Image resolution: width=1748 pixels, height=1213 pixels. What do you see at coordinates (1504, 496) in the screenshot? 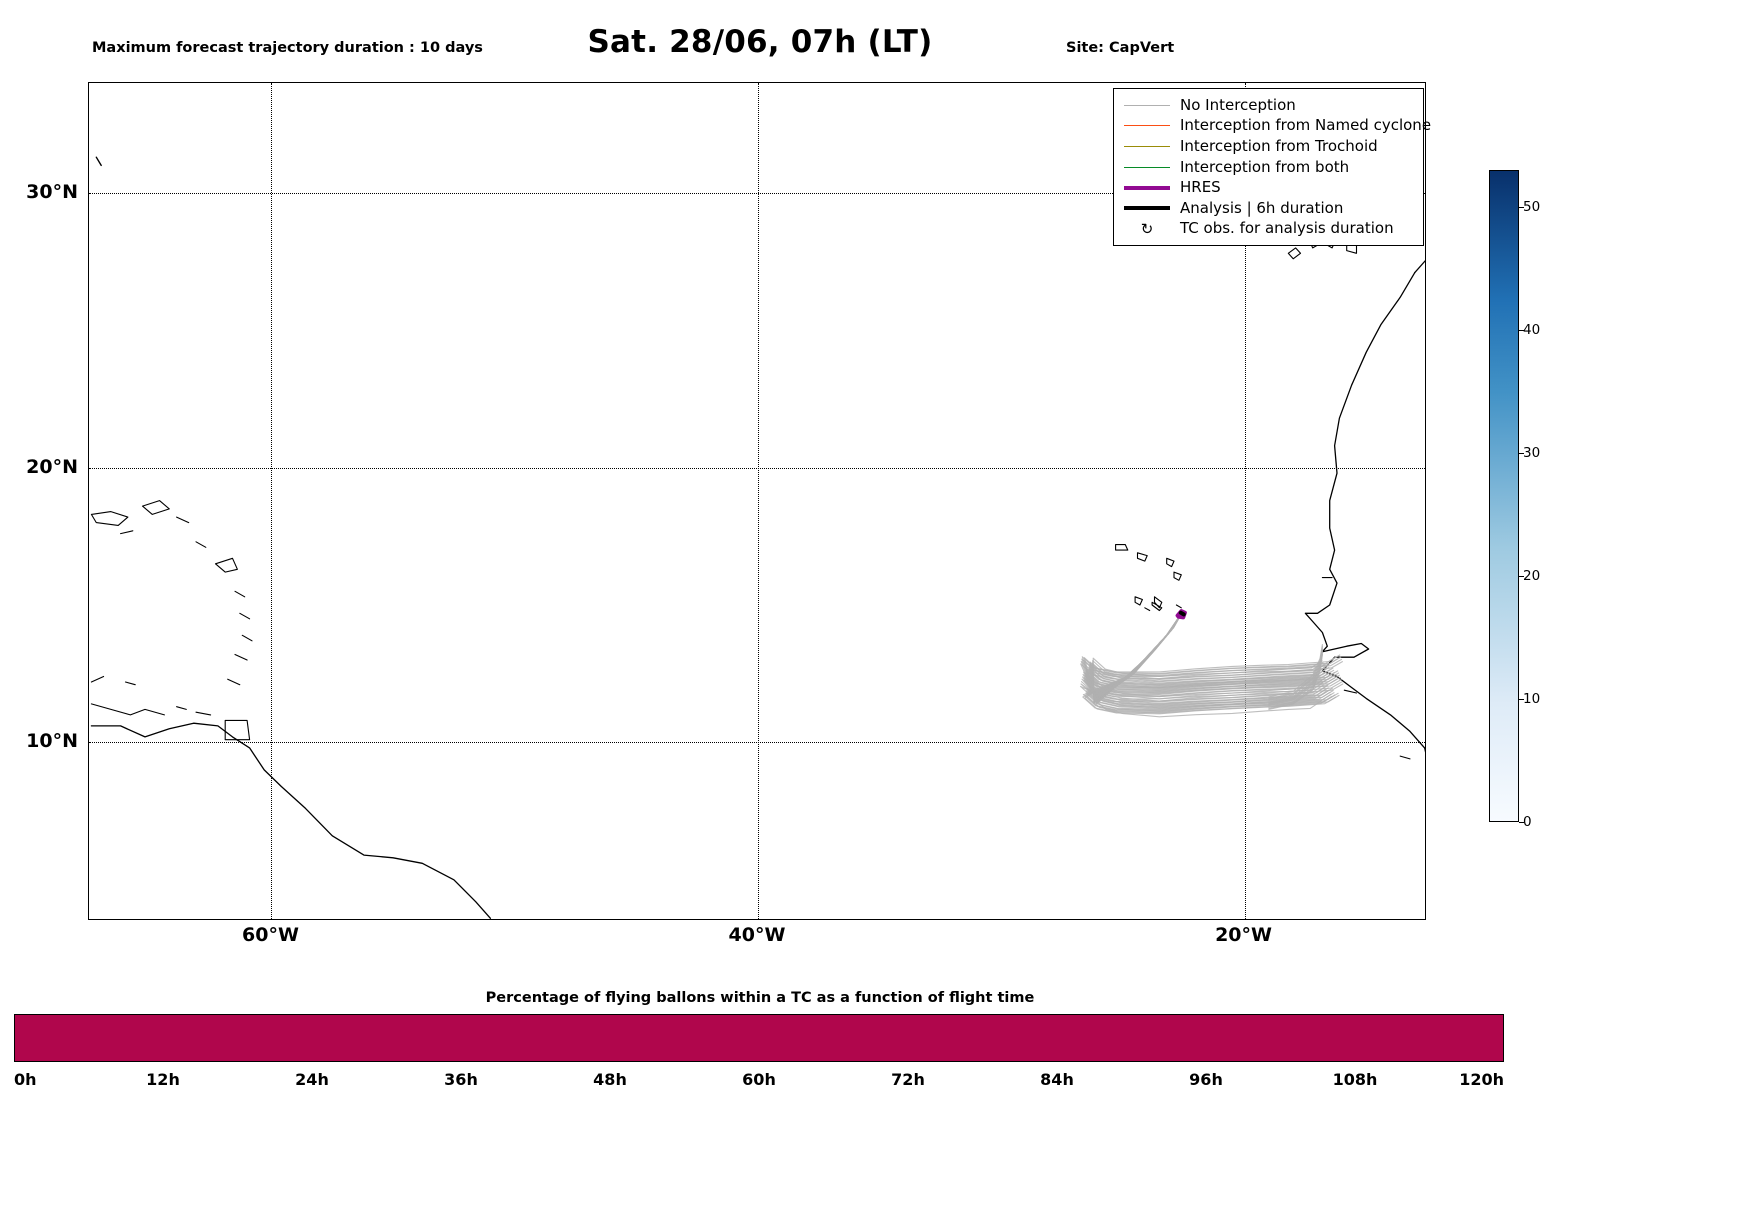
I see `colorbar` at bounding box center [1504, 496].